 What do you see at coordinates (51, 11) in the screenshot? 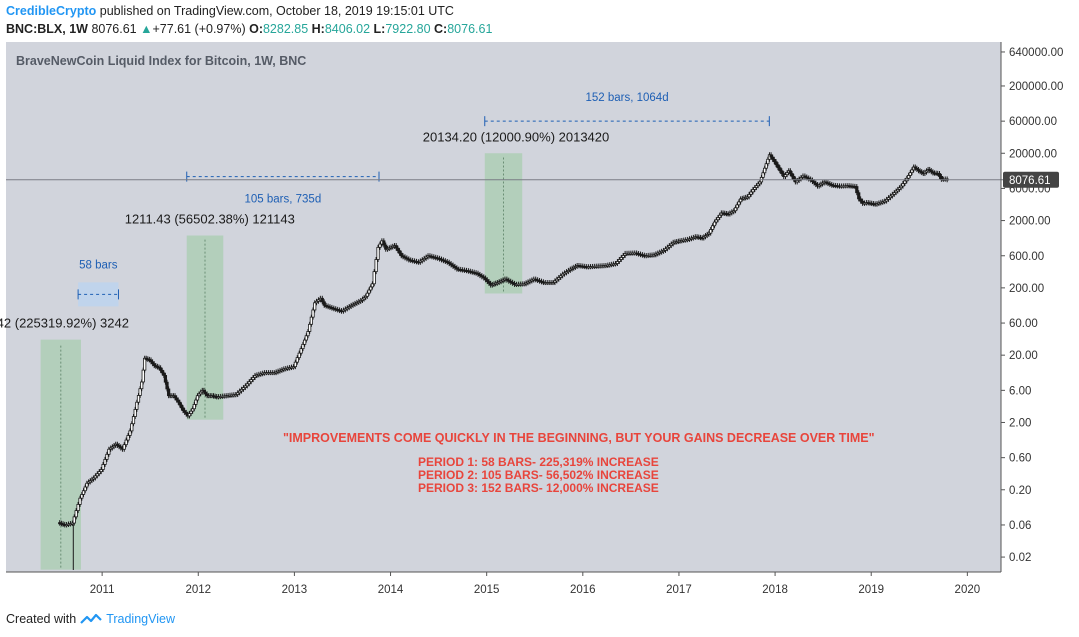
I see `author-name: CredibleCrypto` at bounding box center [51, 11].